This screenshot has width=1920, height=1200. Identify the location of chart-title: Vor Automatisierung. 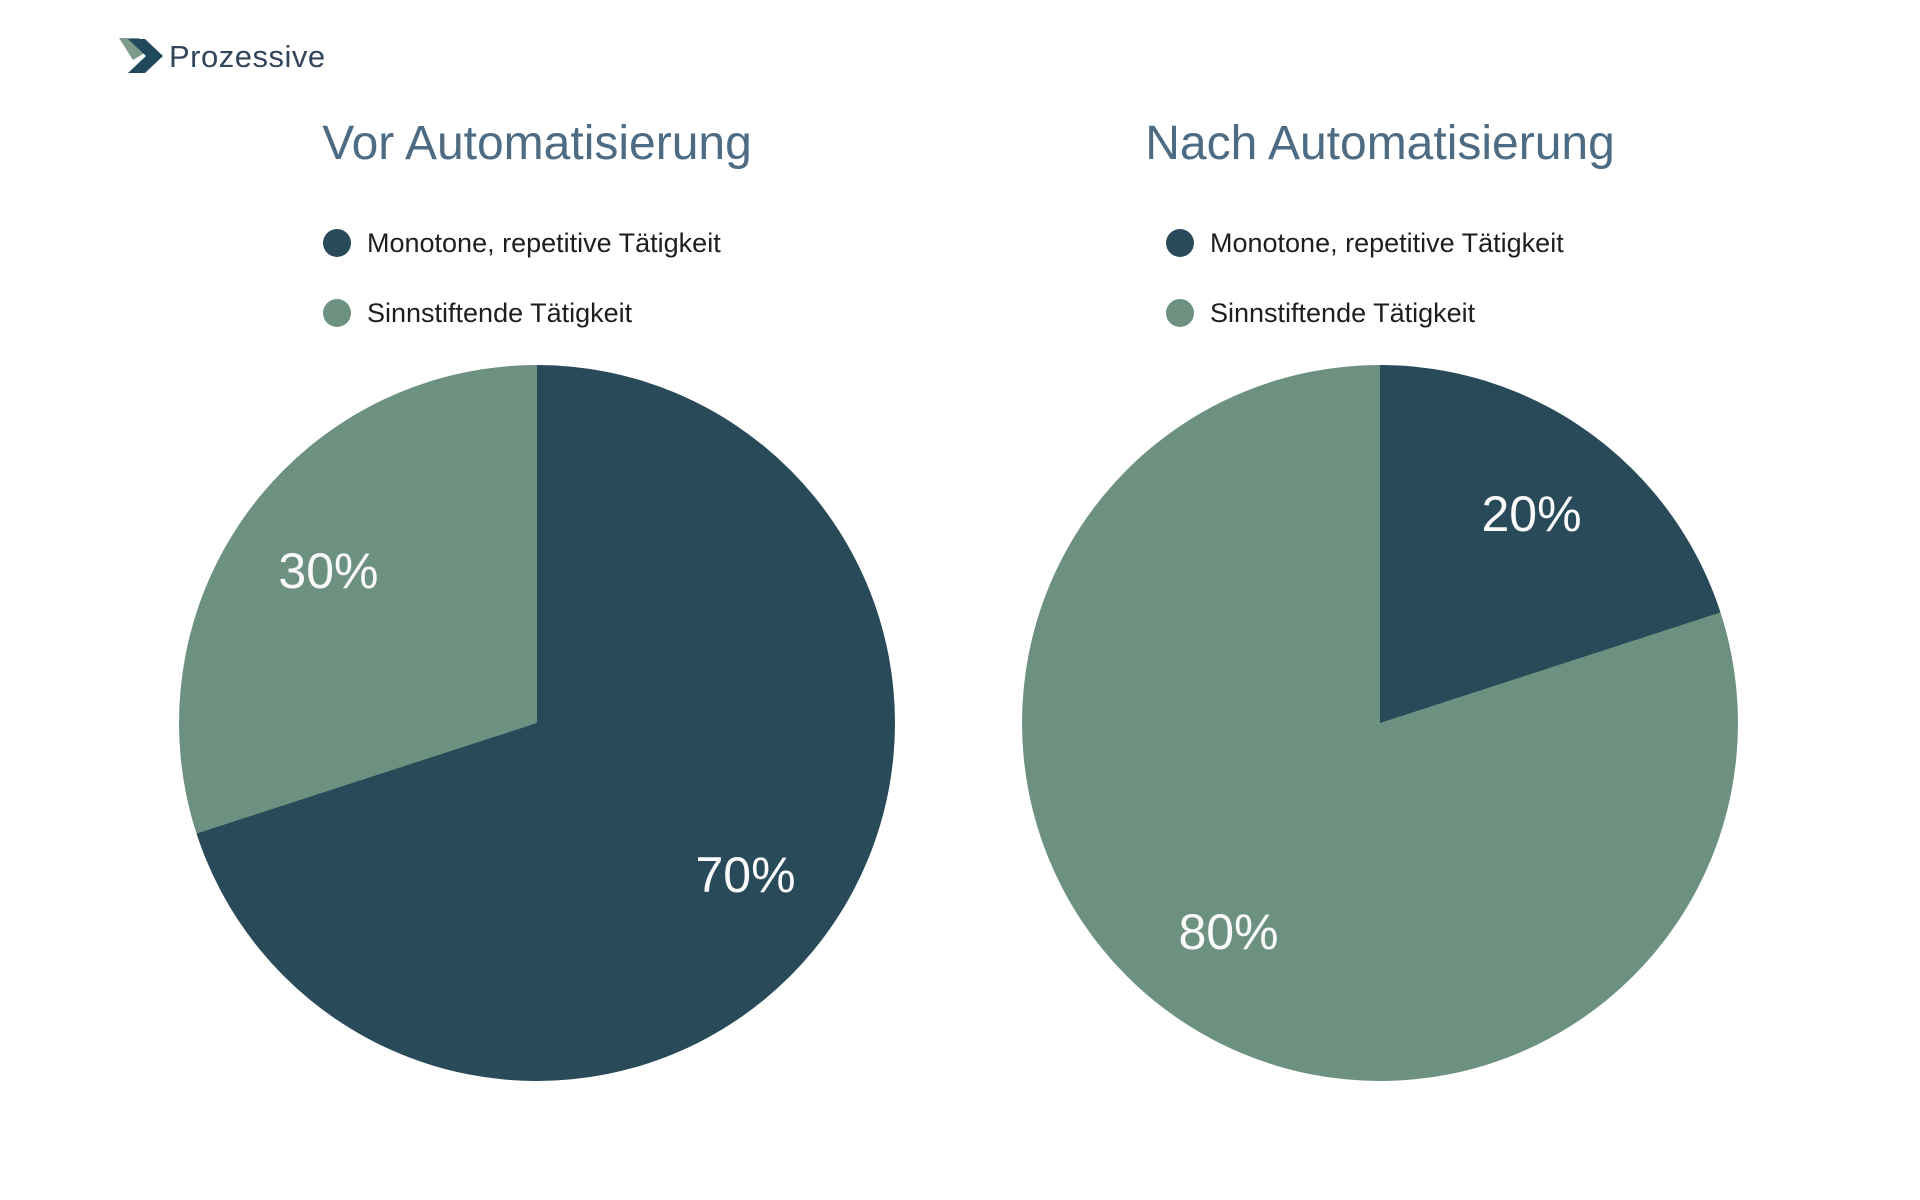
(537, 143).